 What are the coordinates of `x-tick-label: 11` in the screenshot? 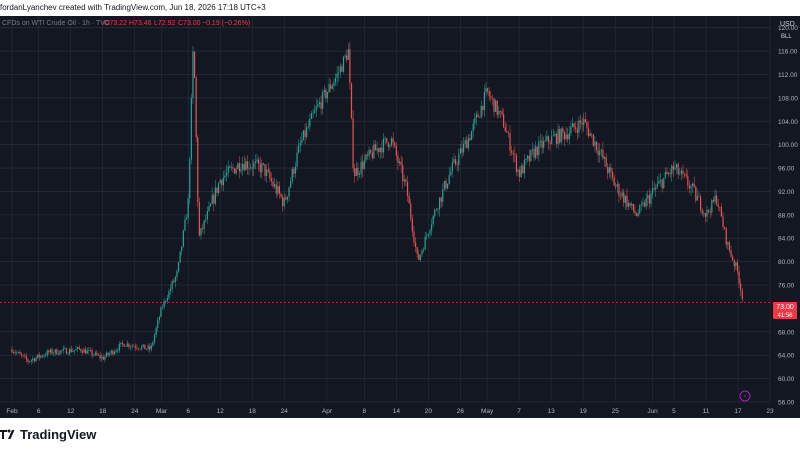 It's located at (706, 411).